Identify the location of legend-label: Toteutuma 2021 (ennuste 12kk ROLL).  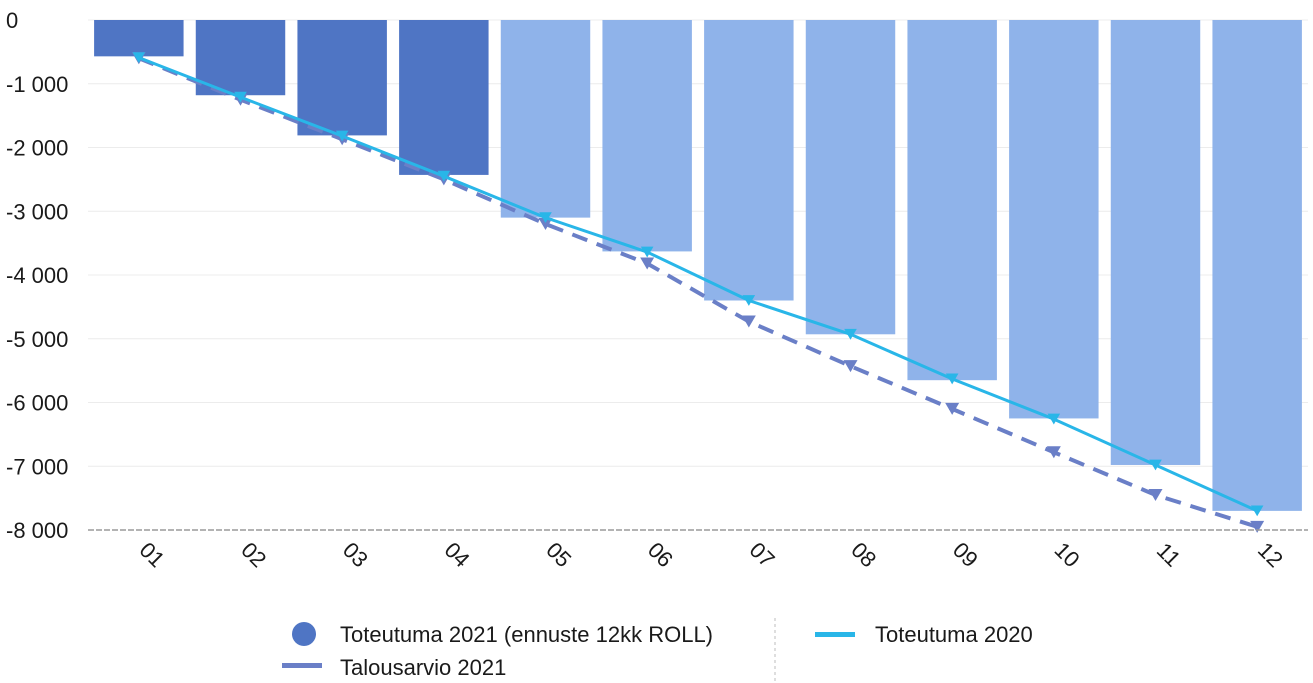
(526, 634).